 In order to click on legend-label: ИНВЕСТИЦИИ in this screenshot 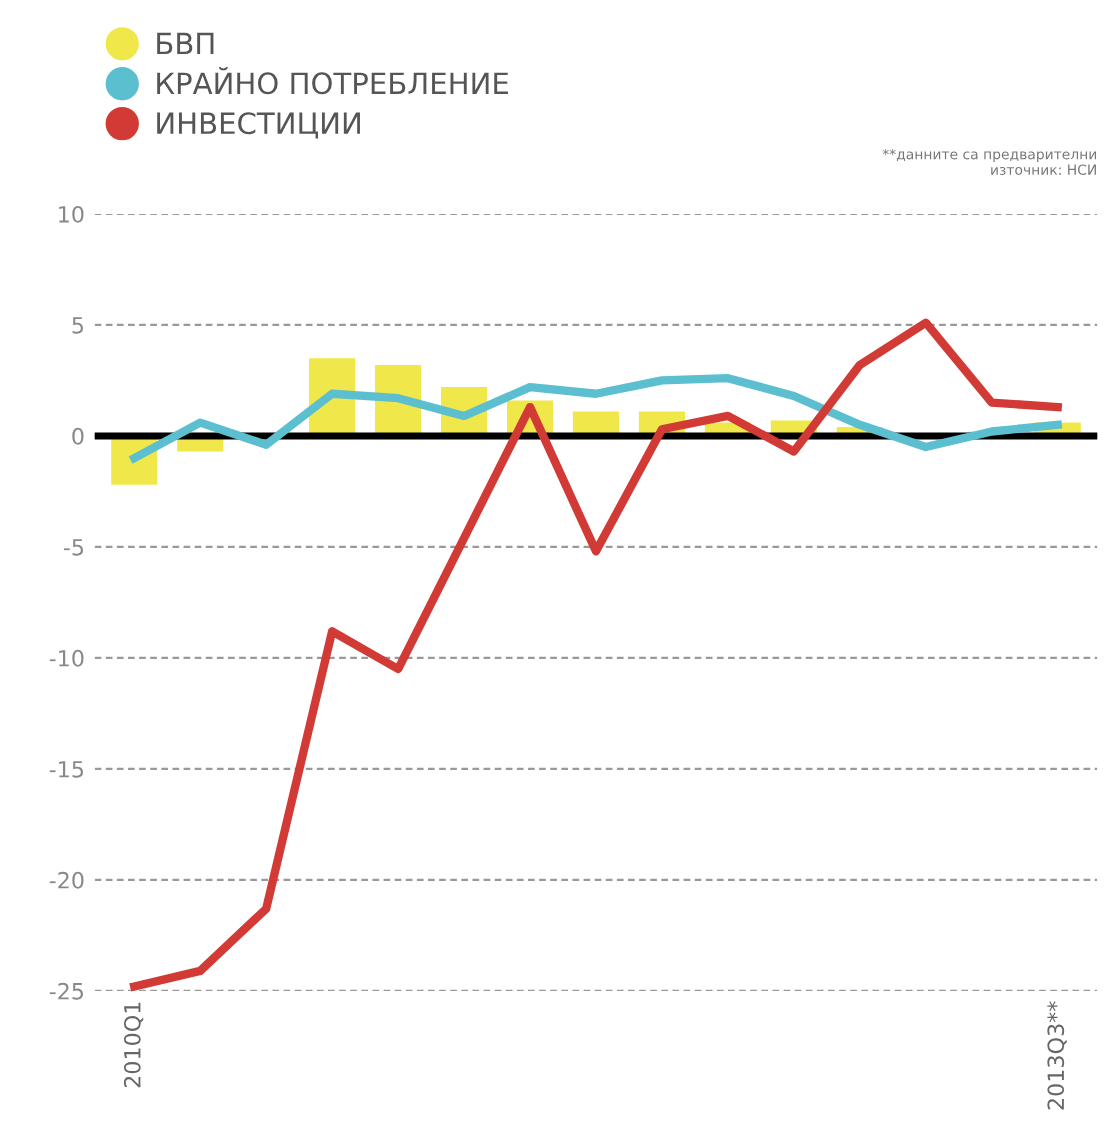, I will do `click(258, 125)`.